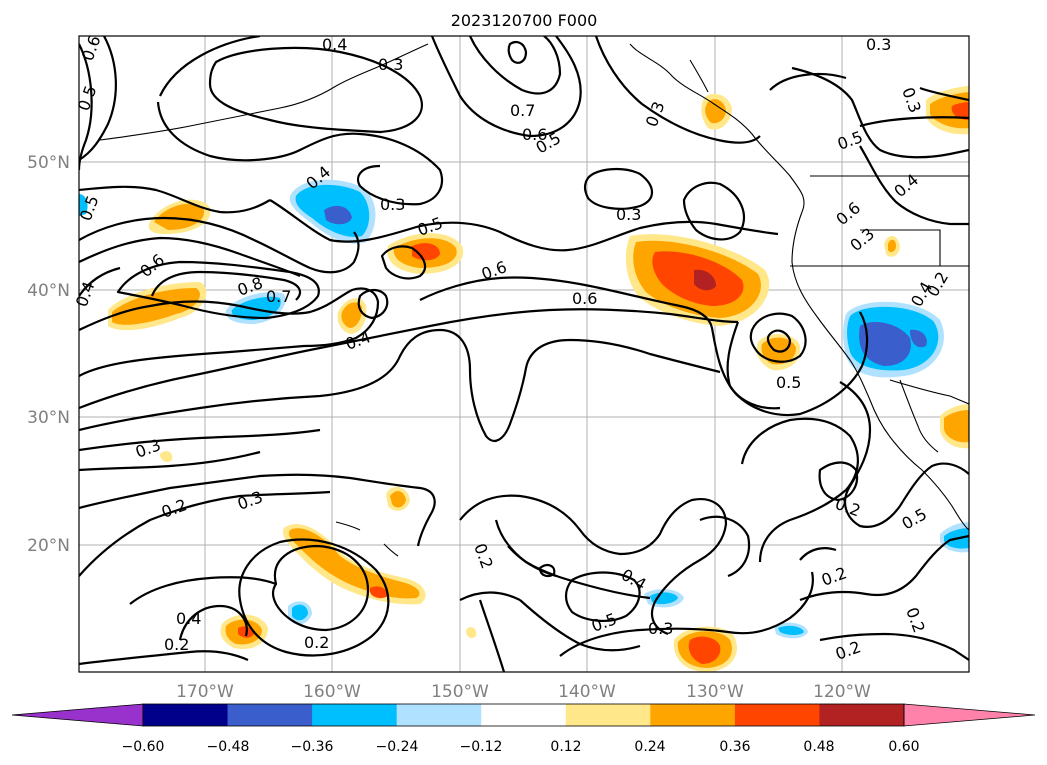  Describe the element at coordinates (715, 692) in the screenshot. I see `lon-label: 130°W` at that location.